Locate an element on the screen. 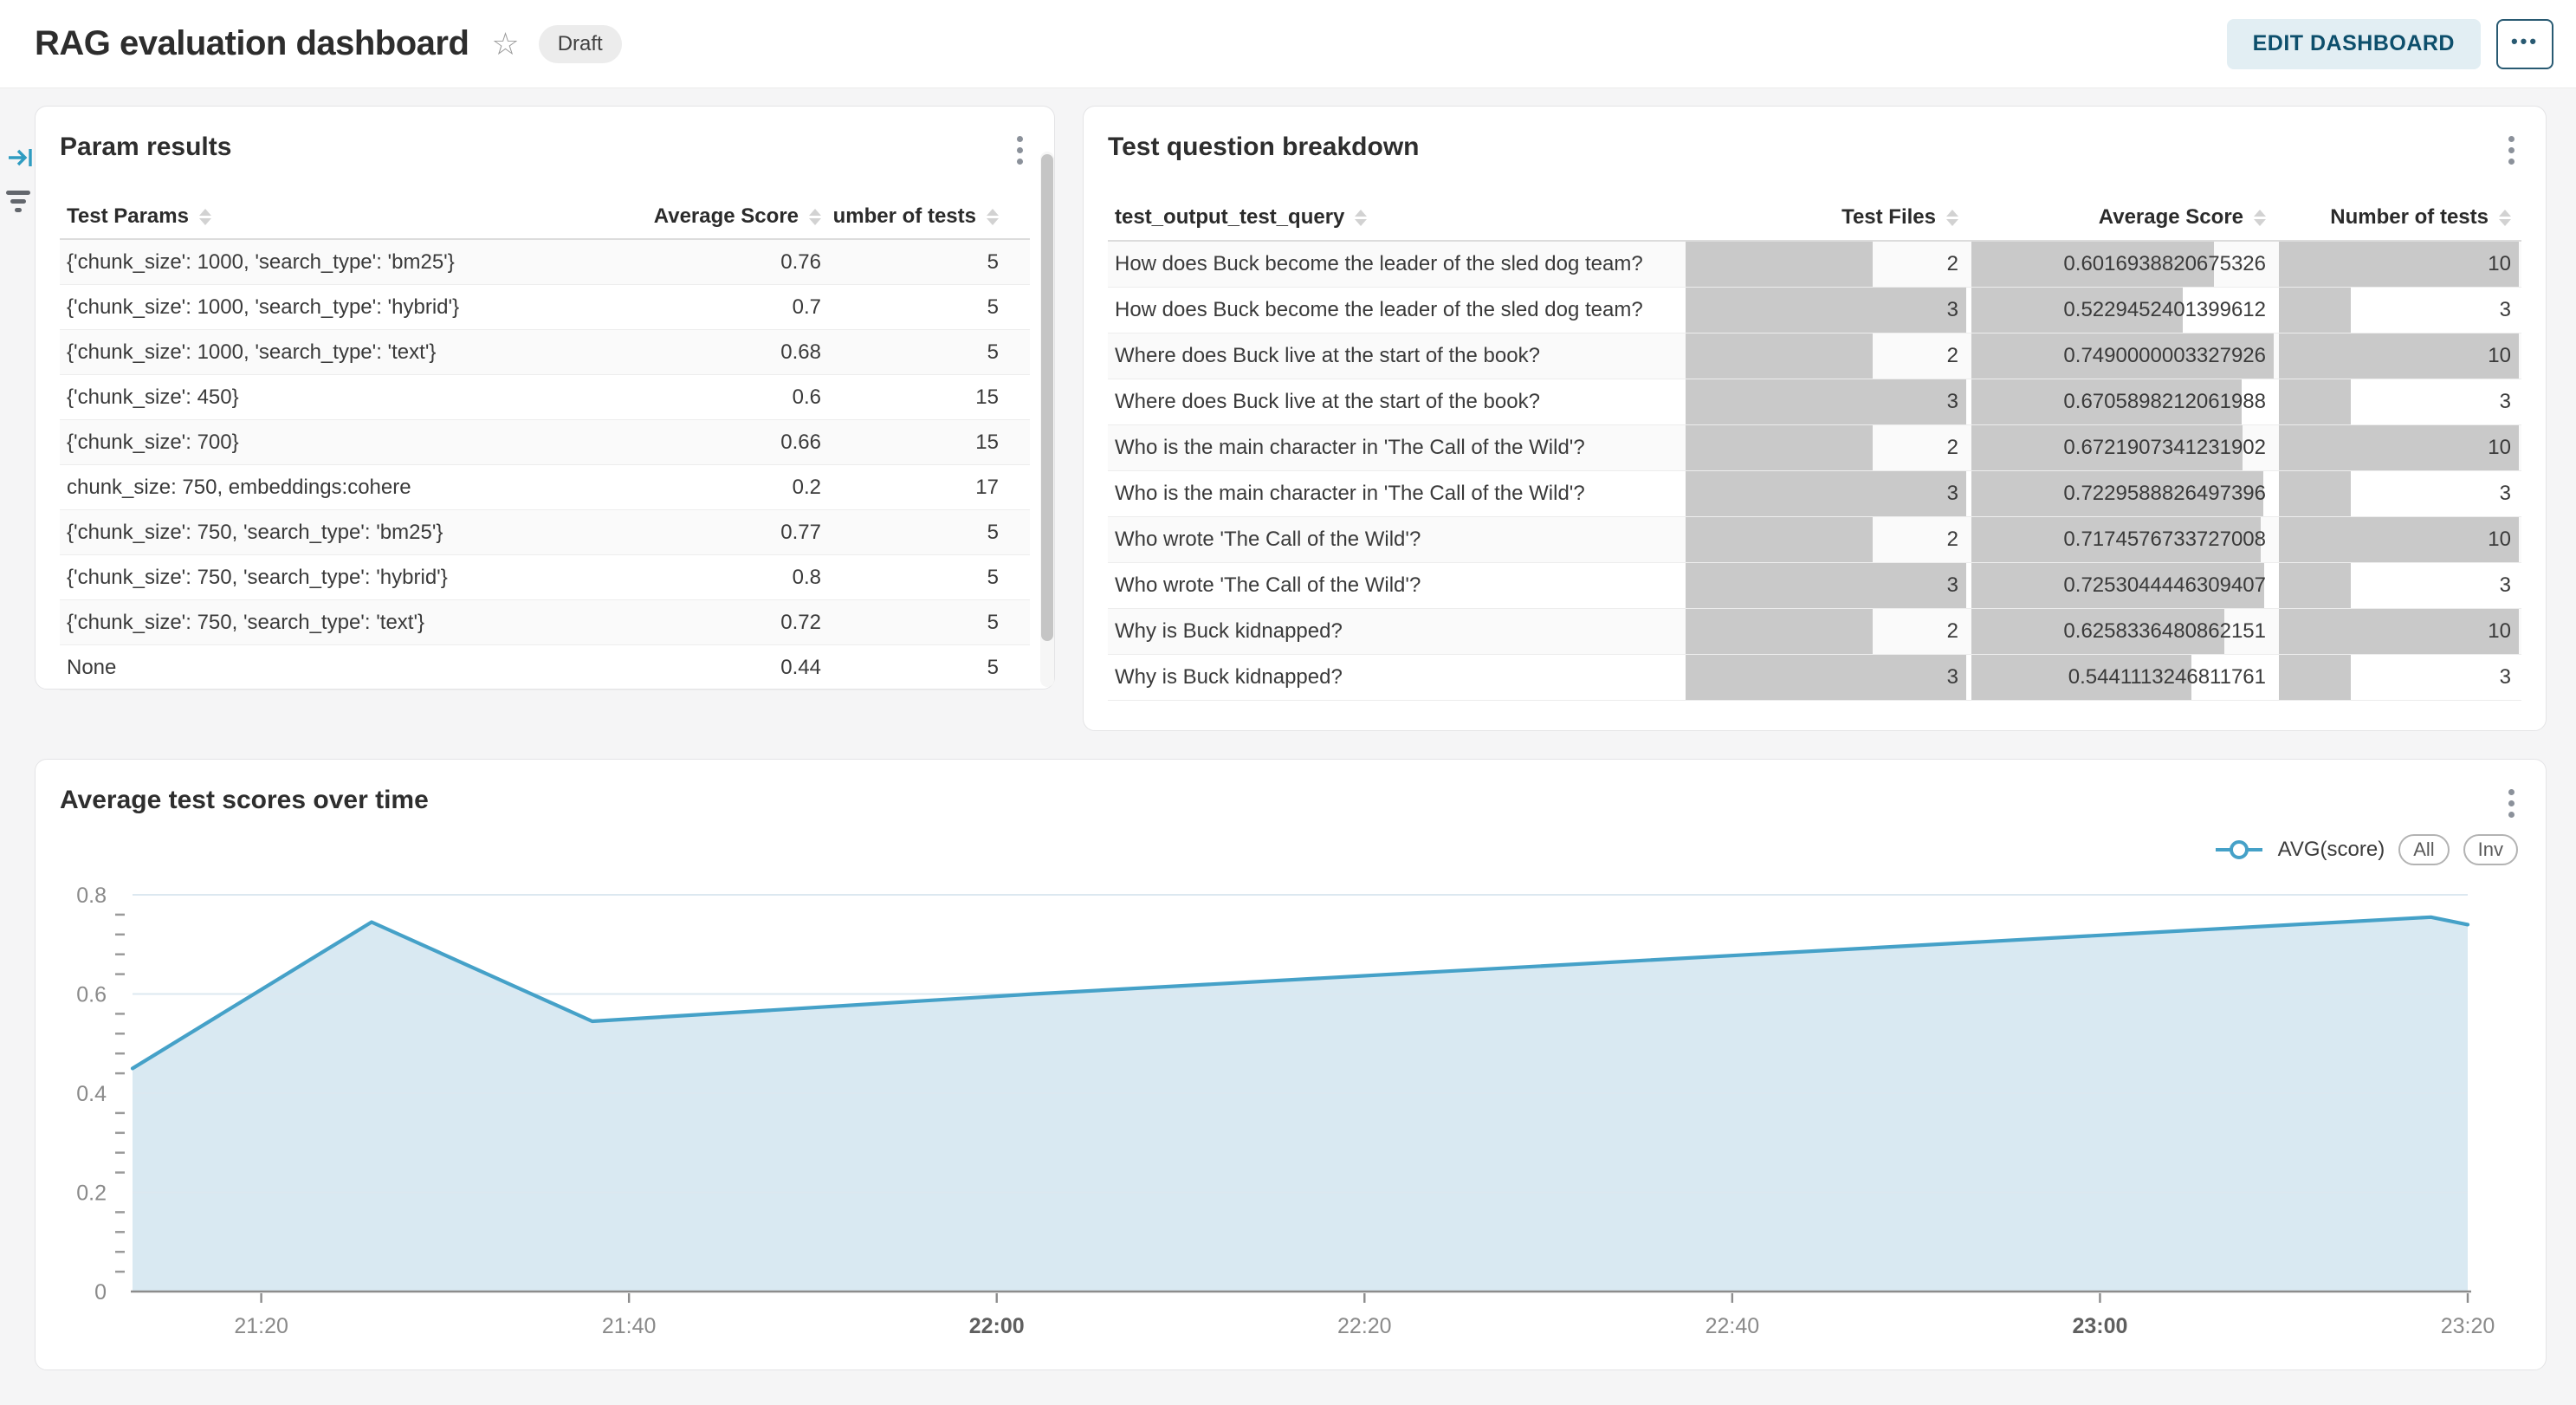  legend-series-marker-icon is located at coordinates (2239, 849).